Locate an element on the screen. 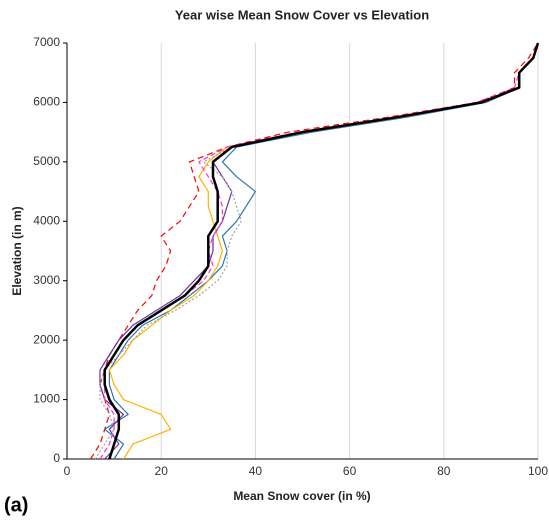 This screenshot has width=549, height=521. x-tick-label: 40 is located at coordinates (256, 471).